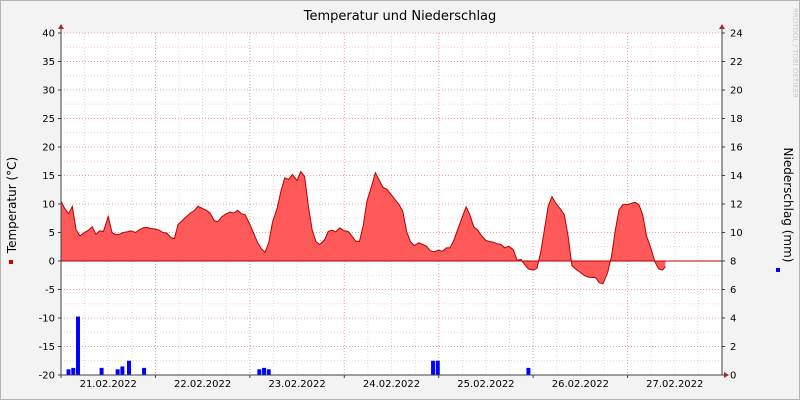 The width and height of the screenshot is (800, 400). I want to click on y-right-tick-label: 24, so click(736, 34).